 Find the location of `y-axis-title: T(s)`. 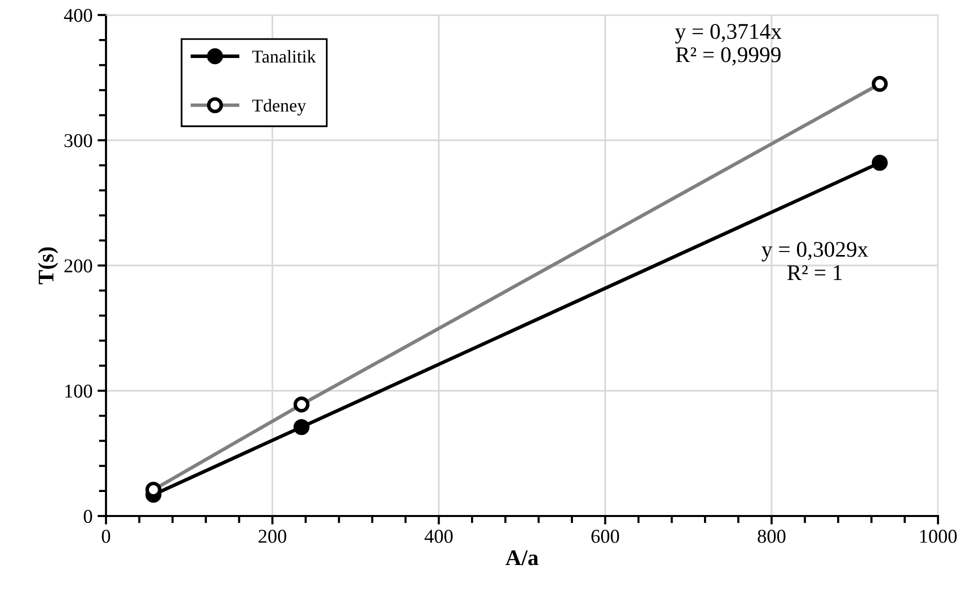

y-axis-title: T(s) is located at coordinates (48, 265).